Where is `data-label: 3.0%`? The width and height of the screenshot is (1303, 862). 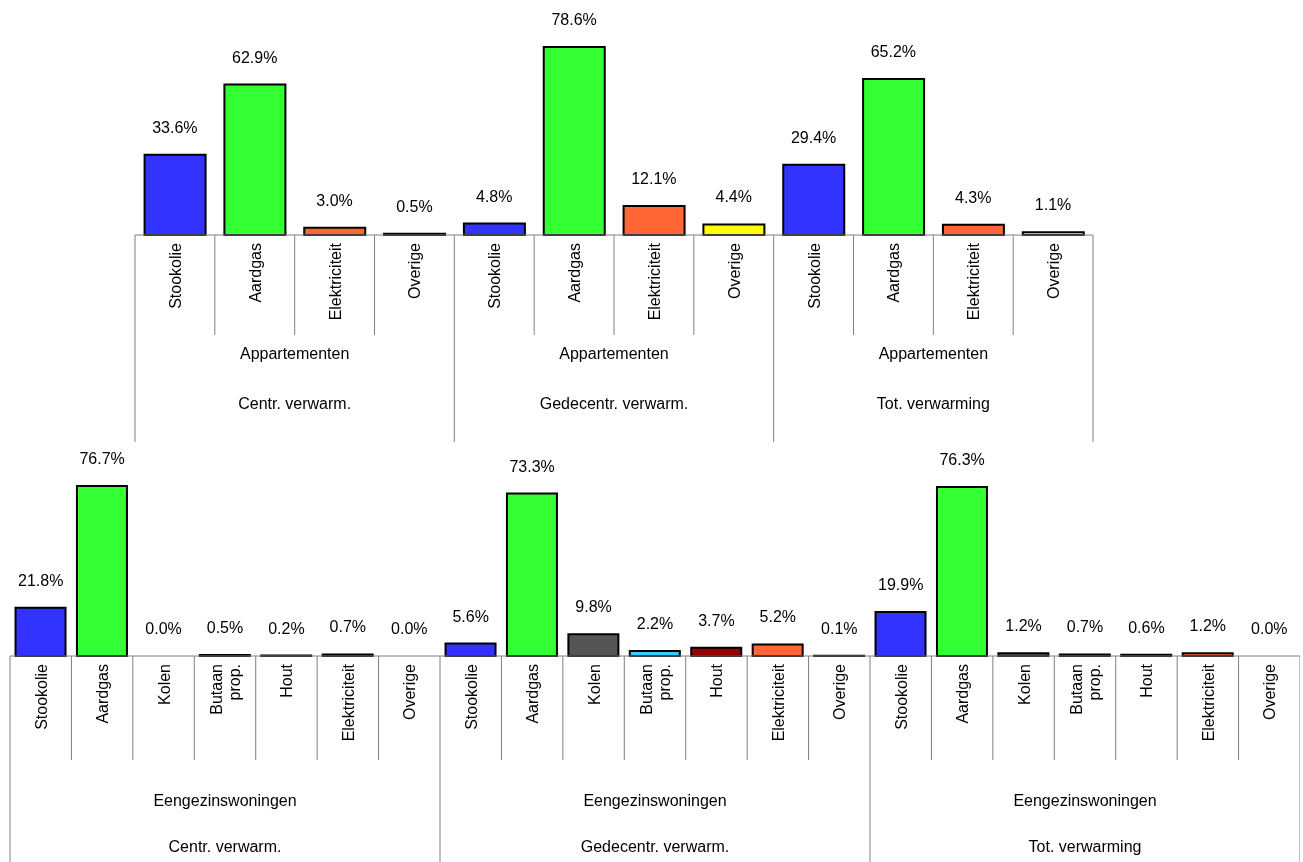 data-label: 3.0% is located at coordinates (334, 200).